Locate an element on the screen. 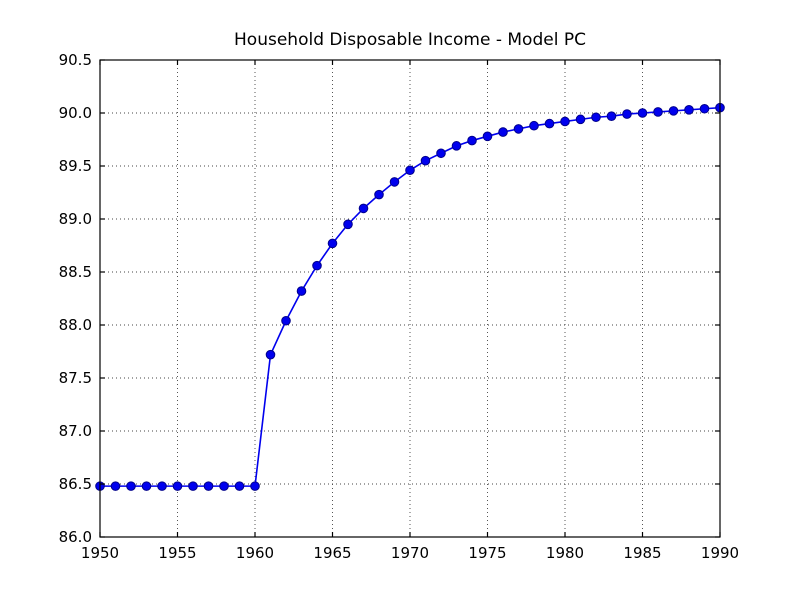  x-tick-label: 1985 is located at coordinates (642, 553).